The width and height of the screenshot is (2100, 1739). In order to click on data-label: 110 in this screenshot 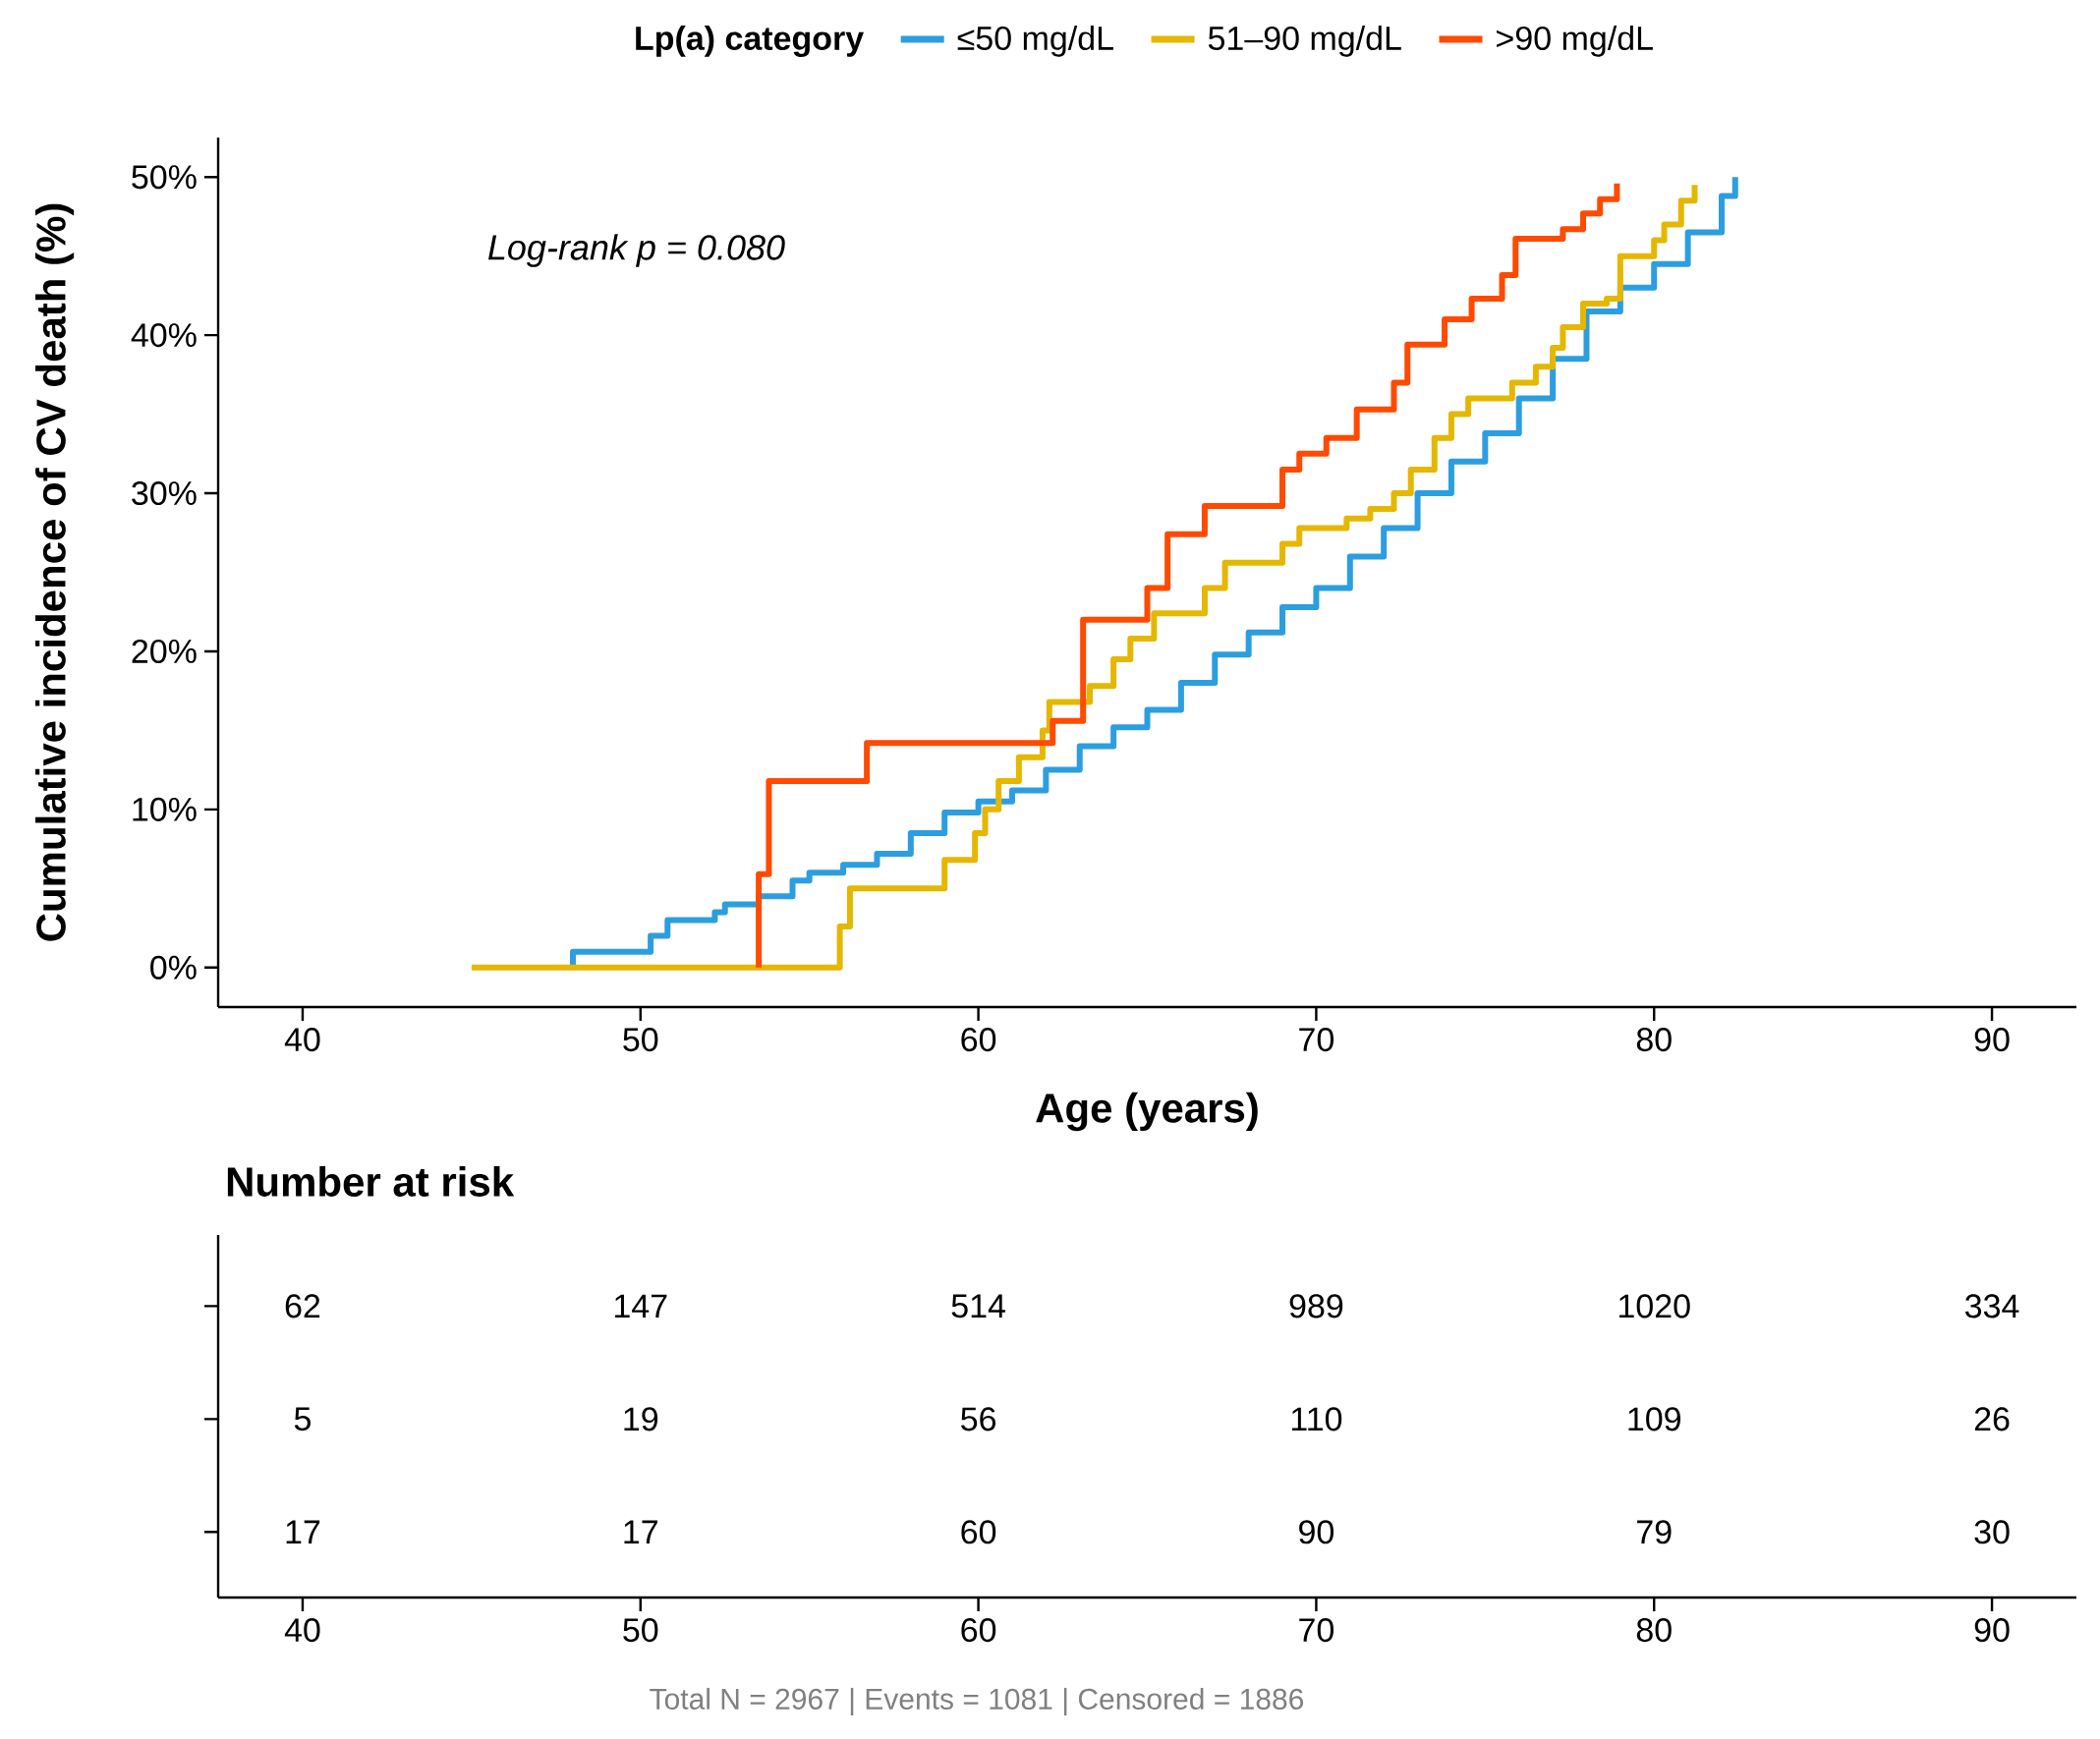, I will do `click(1316, 1419)`.